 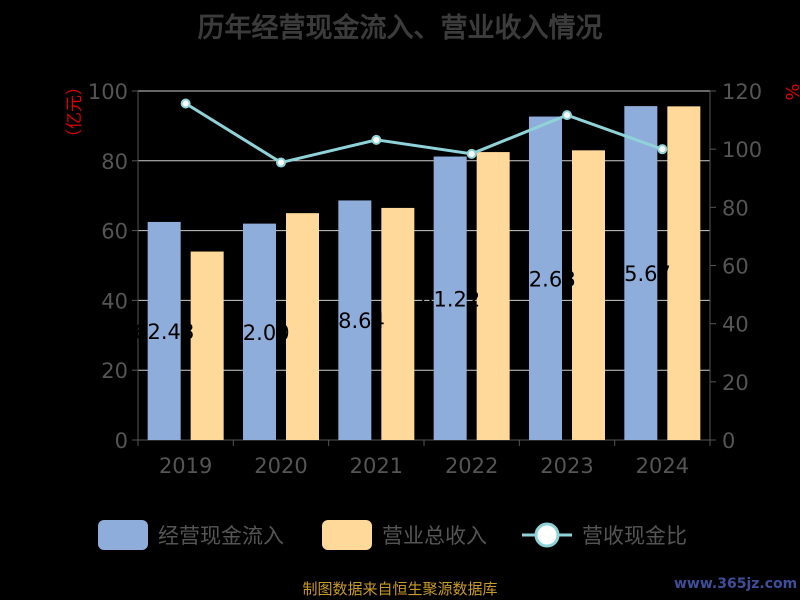 What do you see at coordinates (728, 441) in the screenshot?
I see `right-tick-label: 0` at bounding box center [728, 441].